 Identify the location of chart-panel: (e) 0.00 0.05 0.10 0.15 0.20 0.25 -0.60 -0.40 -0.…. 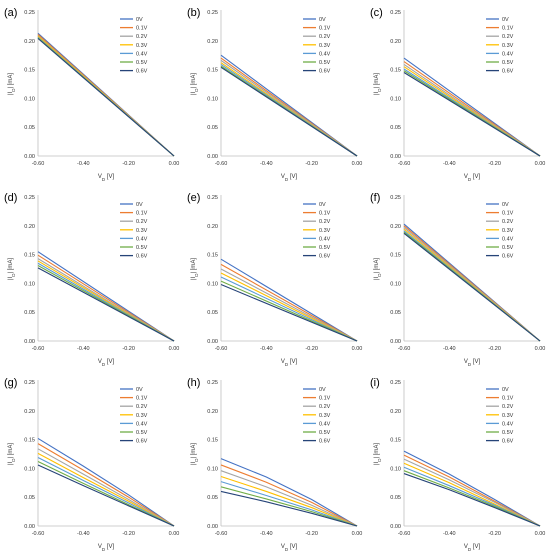
(274, 279).